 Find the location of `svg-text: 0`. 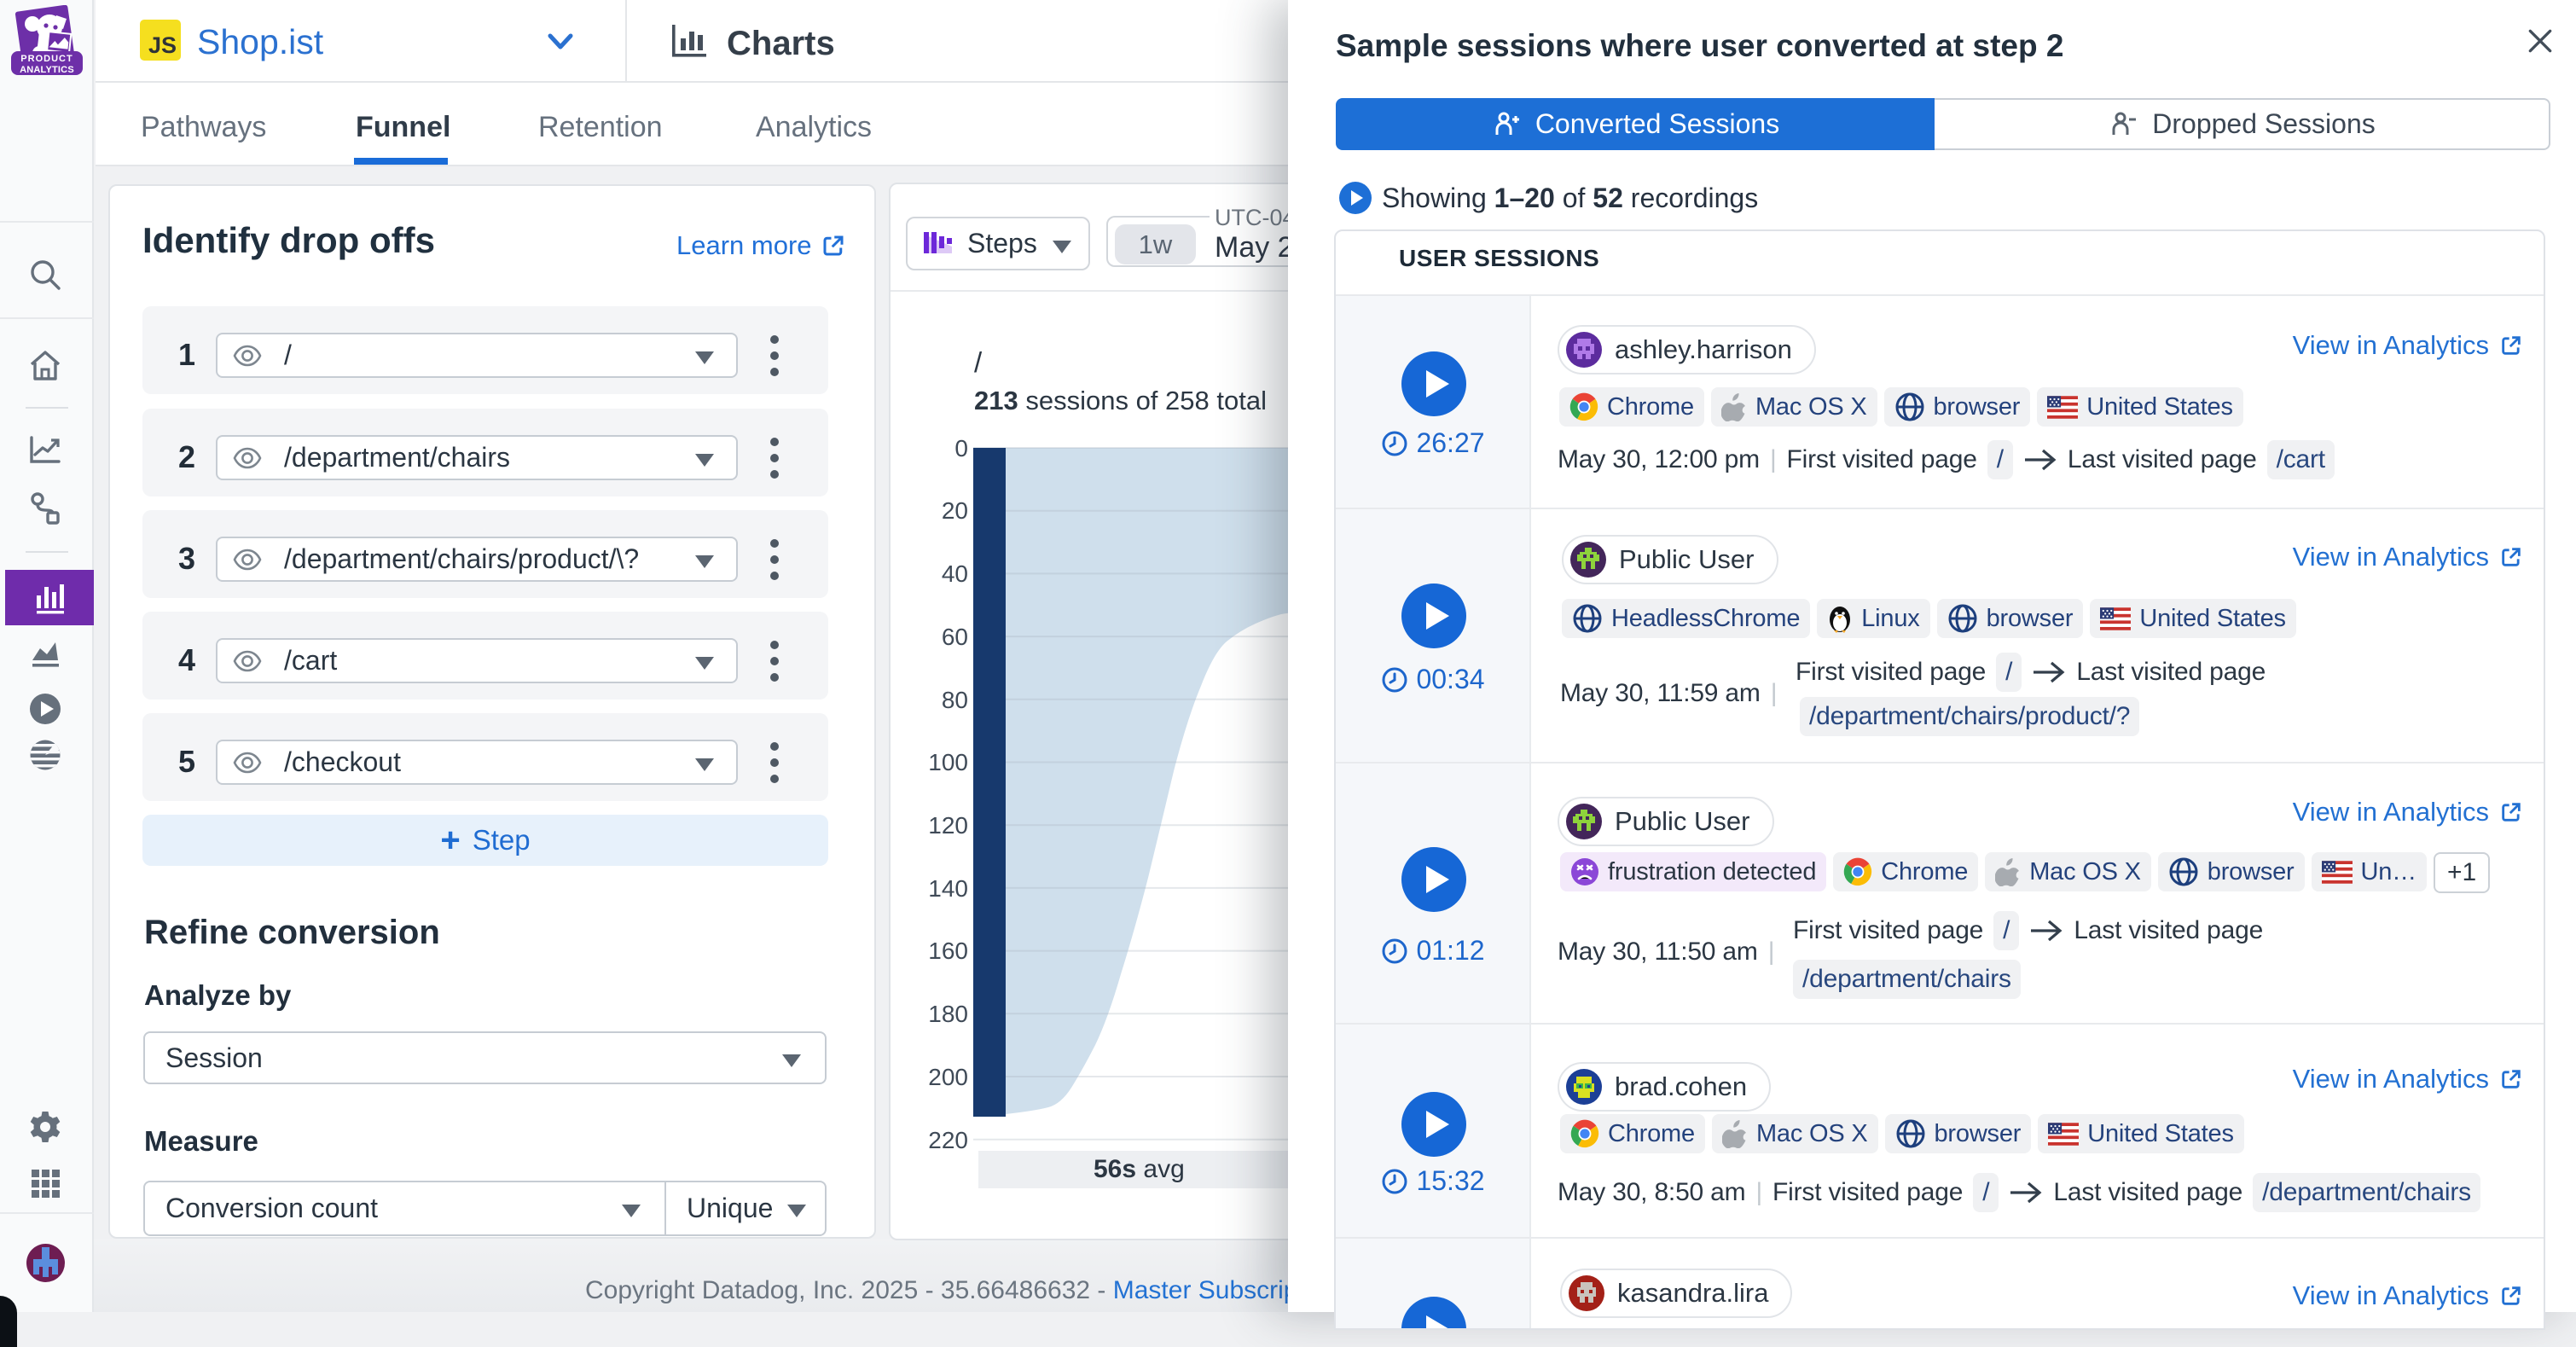

svg-text: 0 is located at coordinates (961, 448).